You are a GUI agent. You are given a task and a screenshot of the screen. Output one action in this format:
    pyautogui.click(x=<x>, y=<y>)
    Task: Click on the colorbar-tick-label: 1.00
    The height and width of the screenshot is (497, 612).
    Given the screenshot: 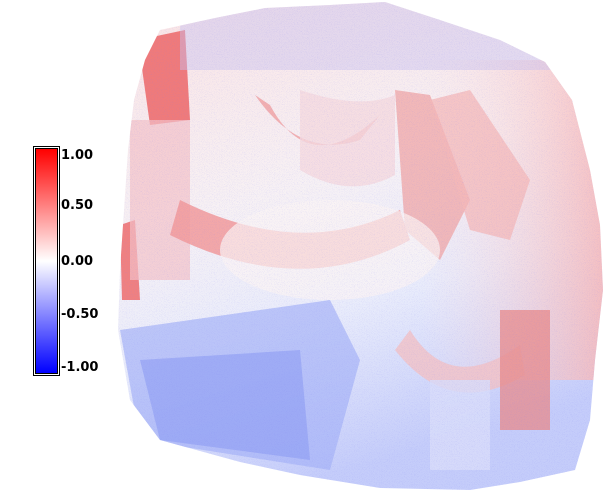 What is the action you would take?
    pyautogui.click(x=77, y=155)
    